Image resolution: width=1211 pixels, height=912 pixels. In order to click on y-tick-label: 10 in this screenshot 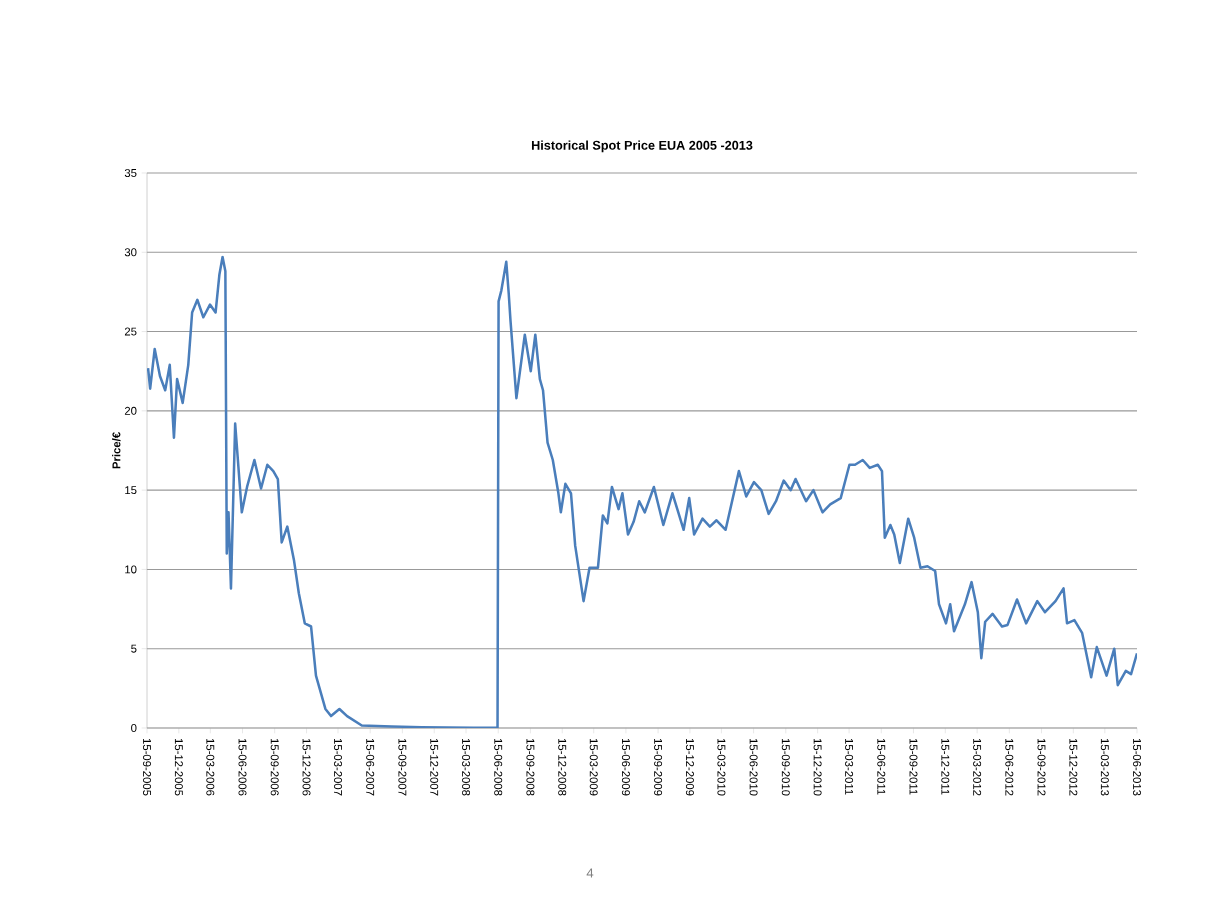, I will do `click(131, 569)`.